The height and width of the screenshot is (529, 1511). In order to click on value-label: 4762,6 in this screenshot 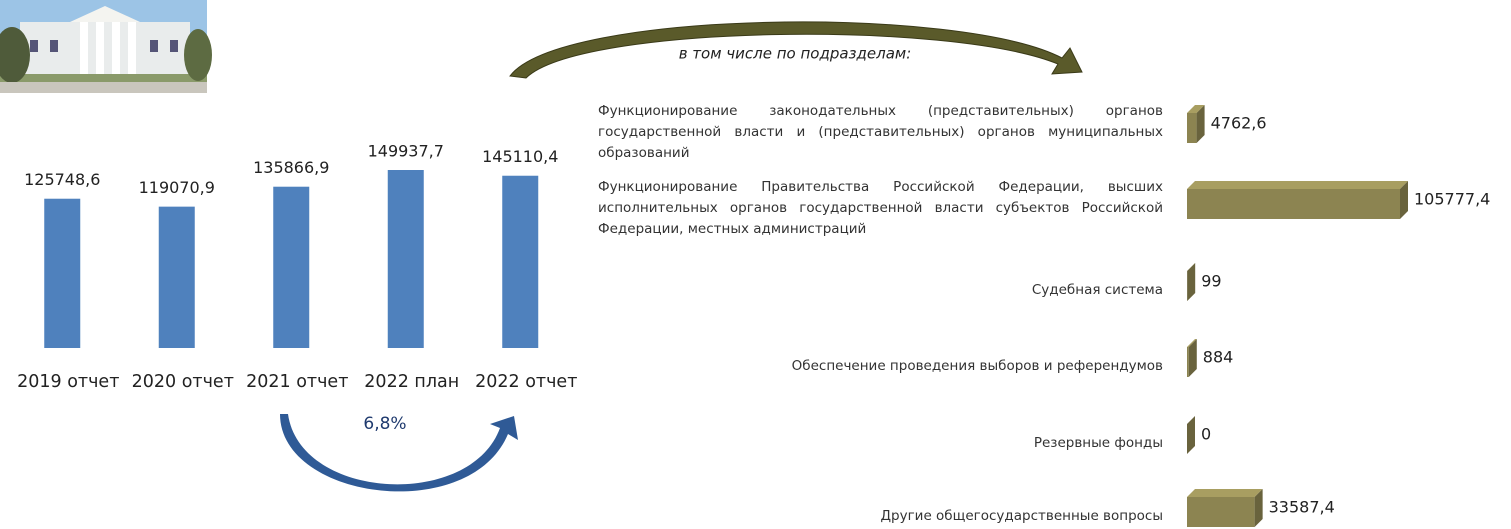, I will do `click(1239, 123)`.